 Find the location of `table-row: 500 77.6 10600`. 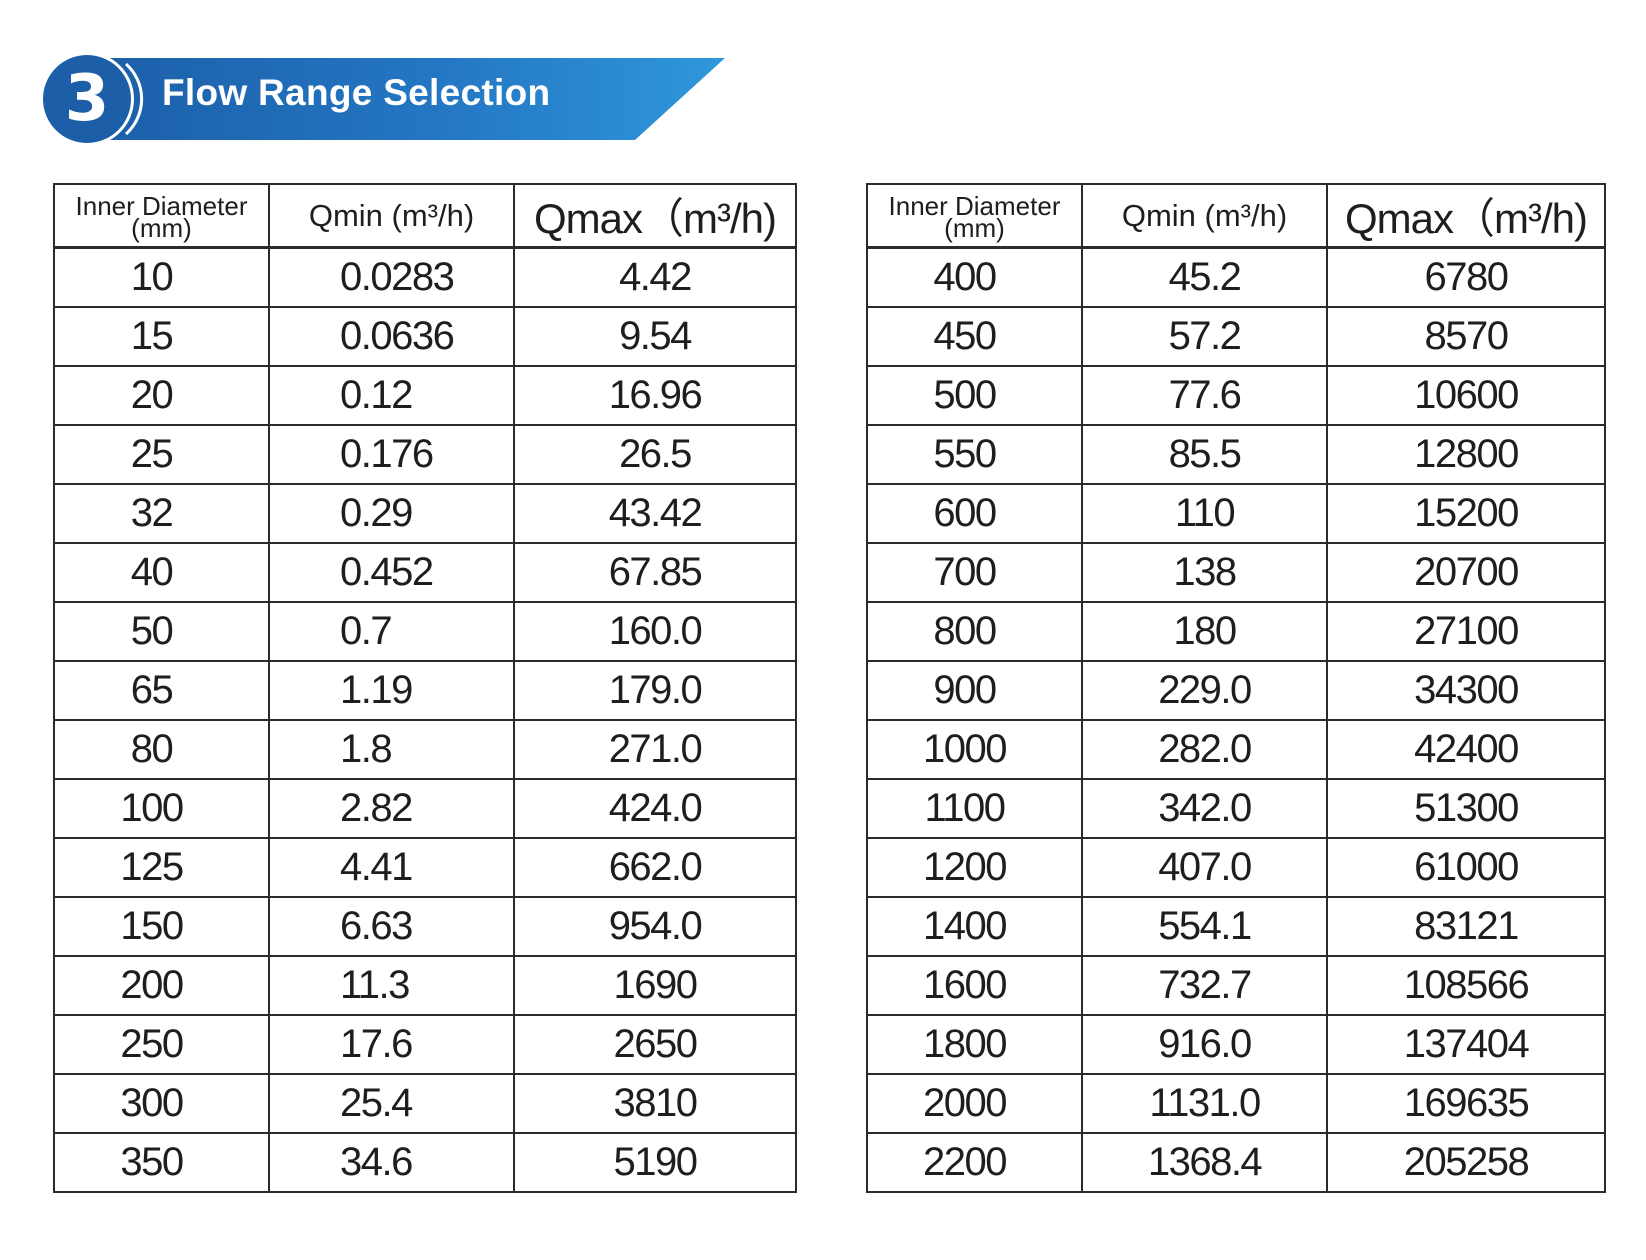

table-row: 500 77.6 10600 is located at coordinates (1236, 395).